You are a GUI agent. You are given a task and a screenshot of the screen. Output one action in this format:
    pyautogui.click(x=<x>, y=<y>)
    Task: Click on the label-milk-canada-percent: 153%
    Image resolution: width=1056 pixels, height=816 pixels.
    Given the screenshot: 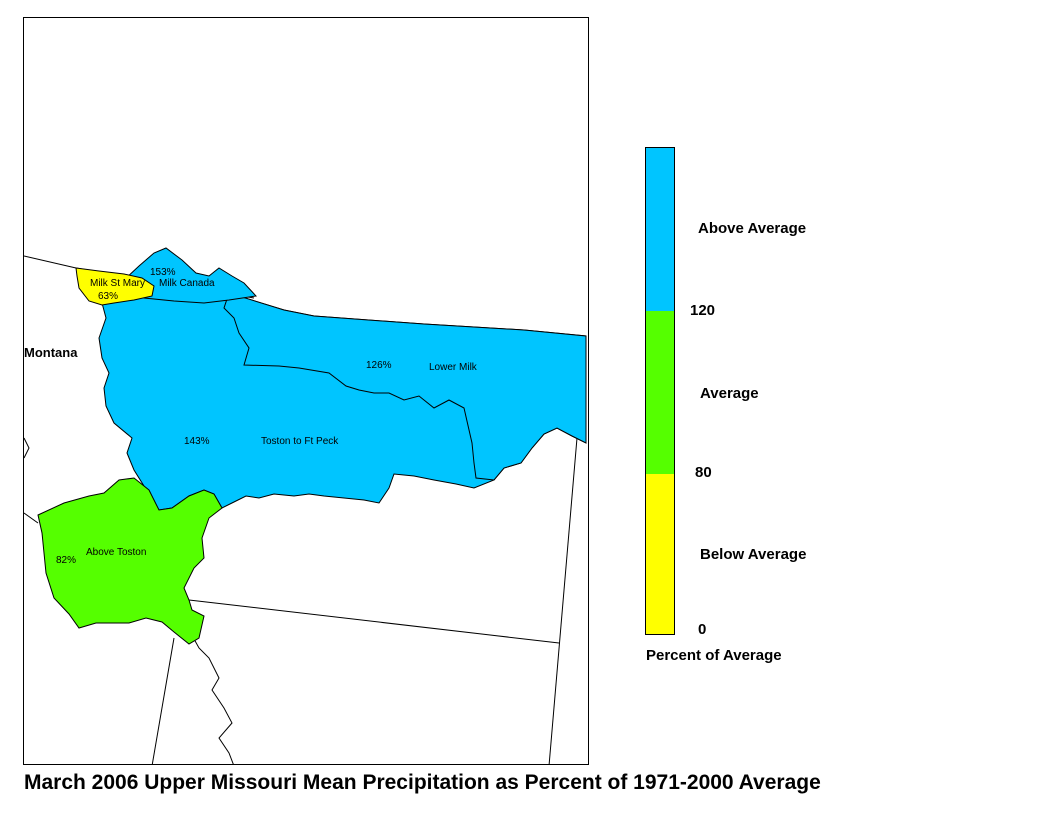 What is the action you would take?
    pyautogui.click(x=163, y=272)
    